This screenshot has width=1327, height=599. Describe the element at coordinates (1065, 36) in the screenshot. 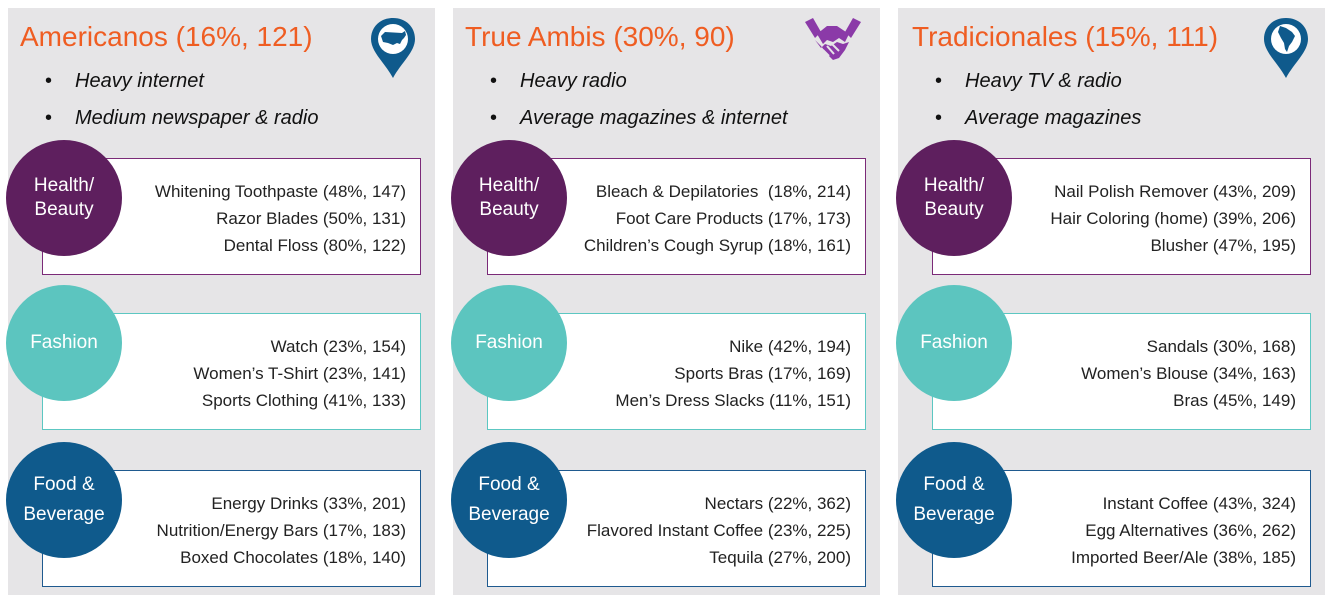

I see `segment-title: Tradicionales (15%, 111)` at that location.